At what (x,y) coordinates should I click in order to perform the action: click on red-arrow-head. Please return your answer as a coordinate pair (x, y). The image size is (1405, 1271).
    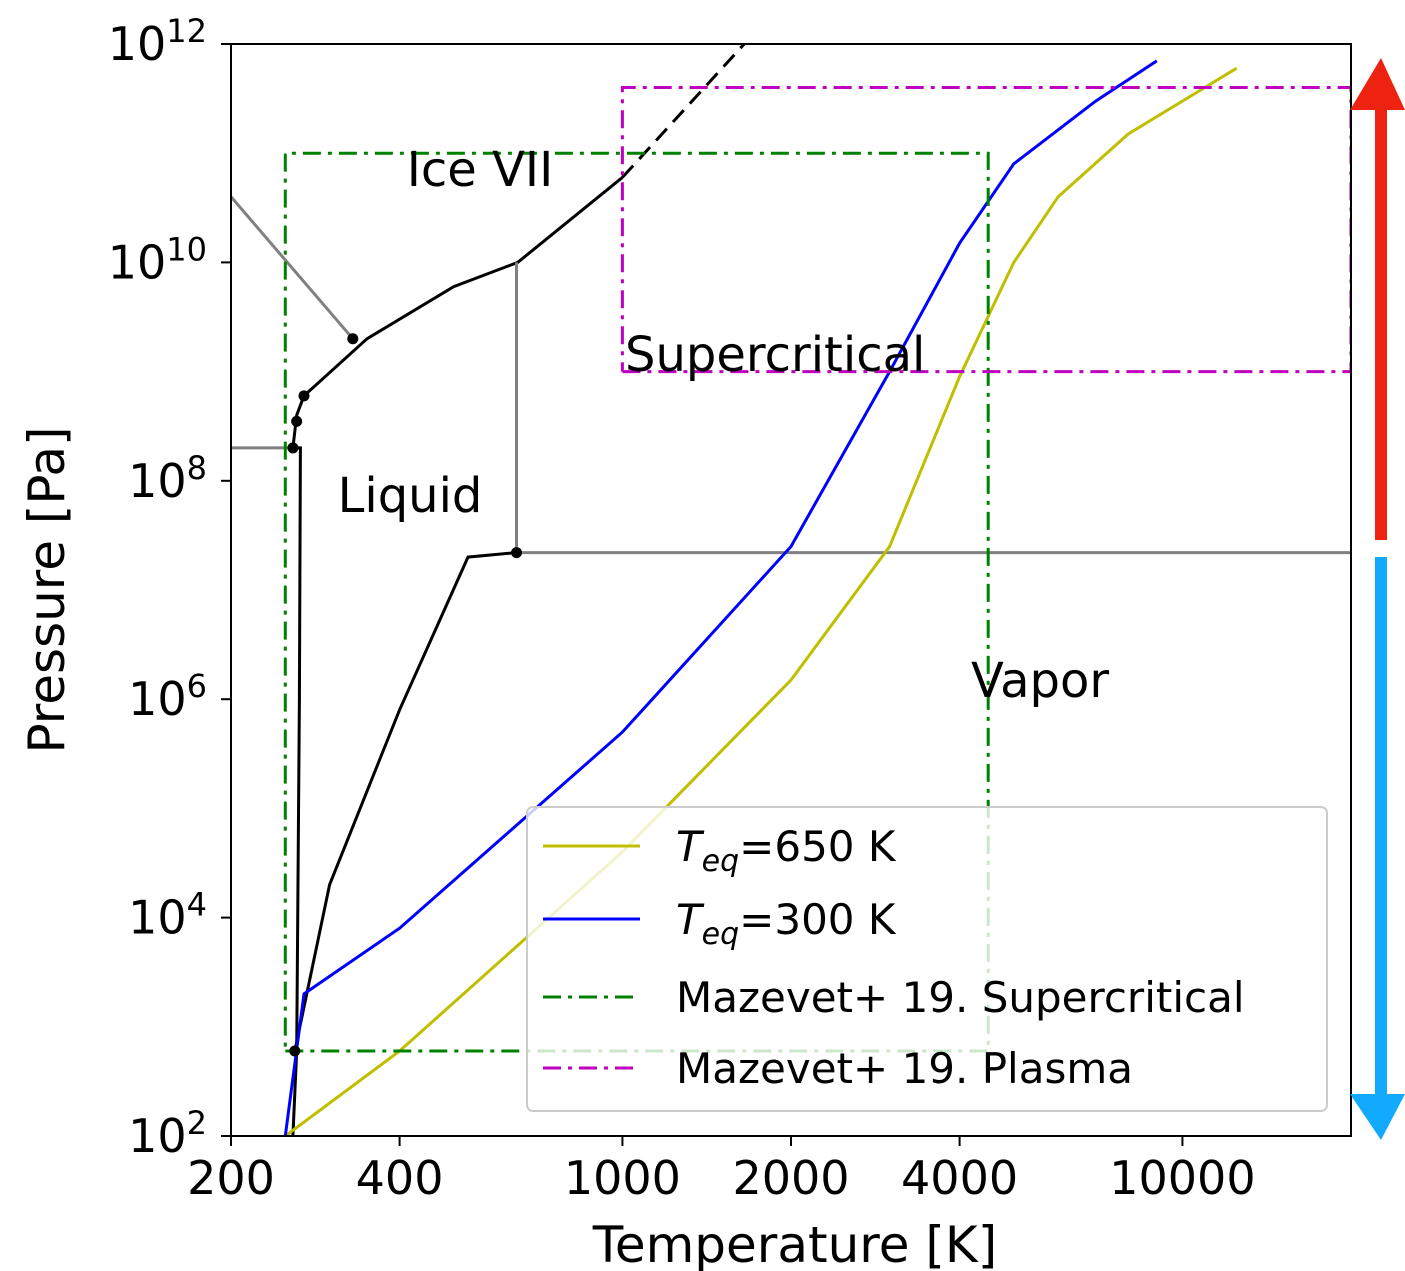
    Looking at the image, I should click on (1377, 84).